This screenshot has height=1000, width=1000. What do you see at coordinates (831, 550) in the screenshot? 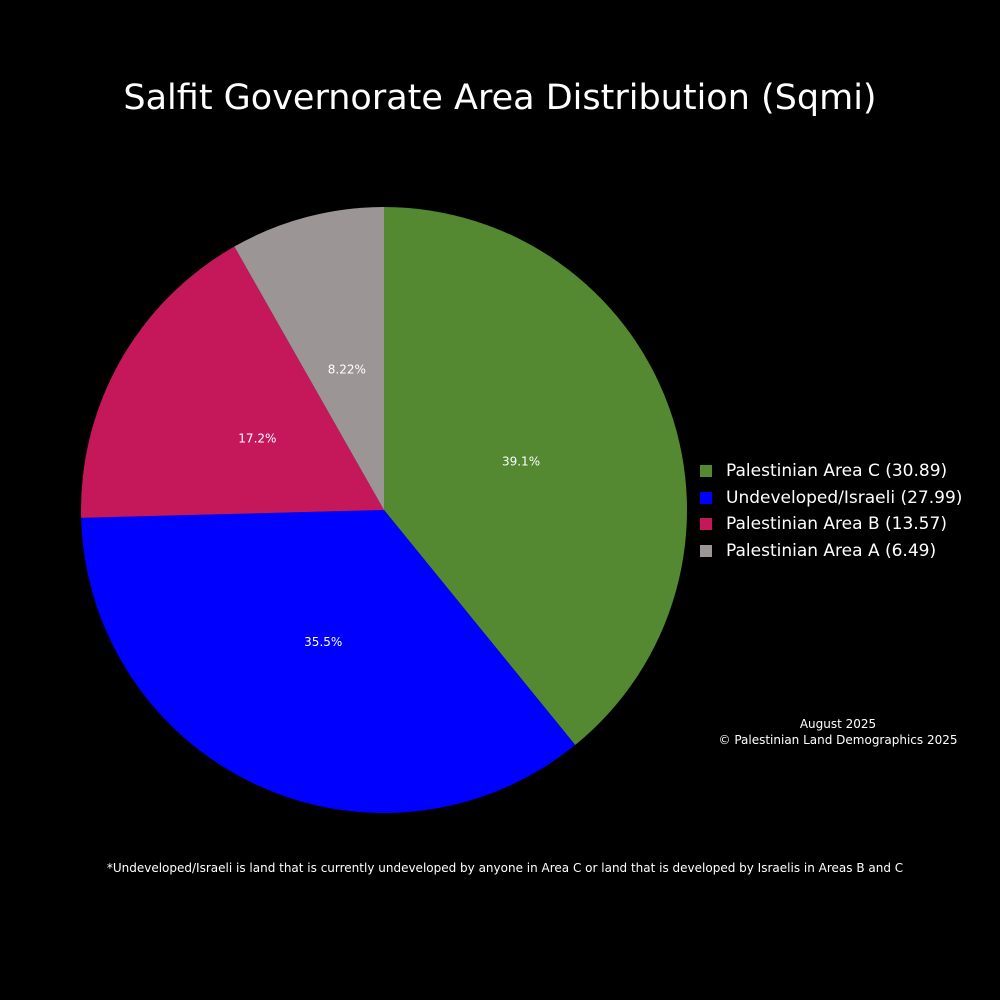
I see `legend-label-area-a: Palestinian Area A (6.49)` at bounding box center [831, 550].